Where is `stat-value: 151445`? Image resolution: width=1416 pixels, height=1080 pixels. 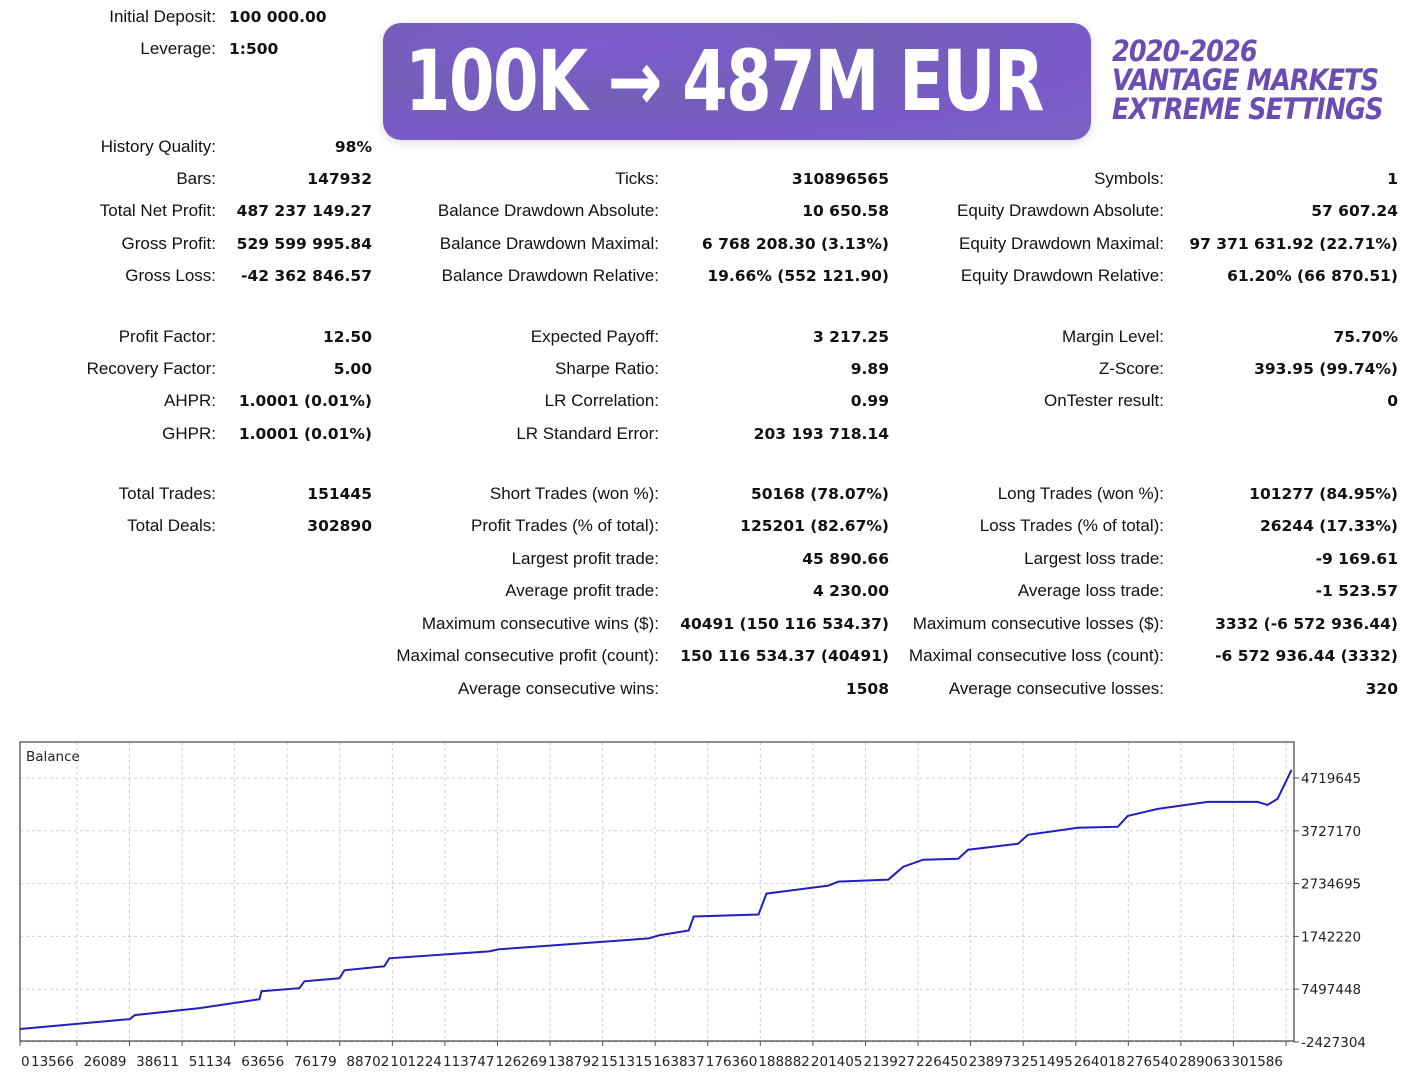
stat-value: 151445 is located at coordinates (339, 494).